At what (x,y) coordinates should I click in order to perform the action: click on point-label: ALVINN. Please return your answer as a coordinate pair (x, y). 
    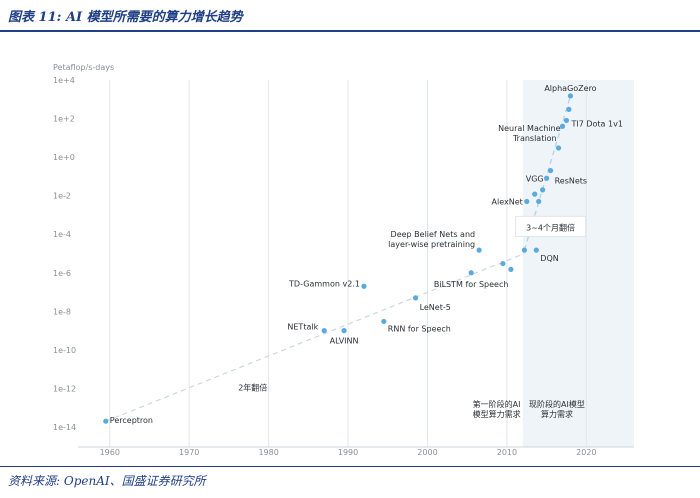
    Looking at the image, I should click on (344, 341).